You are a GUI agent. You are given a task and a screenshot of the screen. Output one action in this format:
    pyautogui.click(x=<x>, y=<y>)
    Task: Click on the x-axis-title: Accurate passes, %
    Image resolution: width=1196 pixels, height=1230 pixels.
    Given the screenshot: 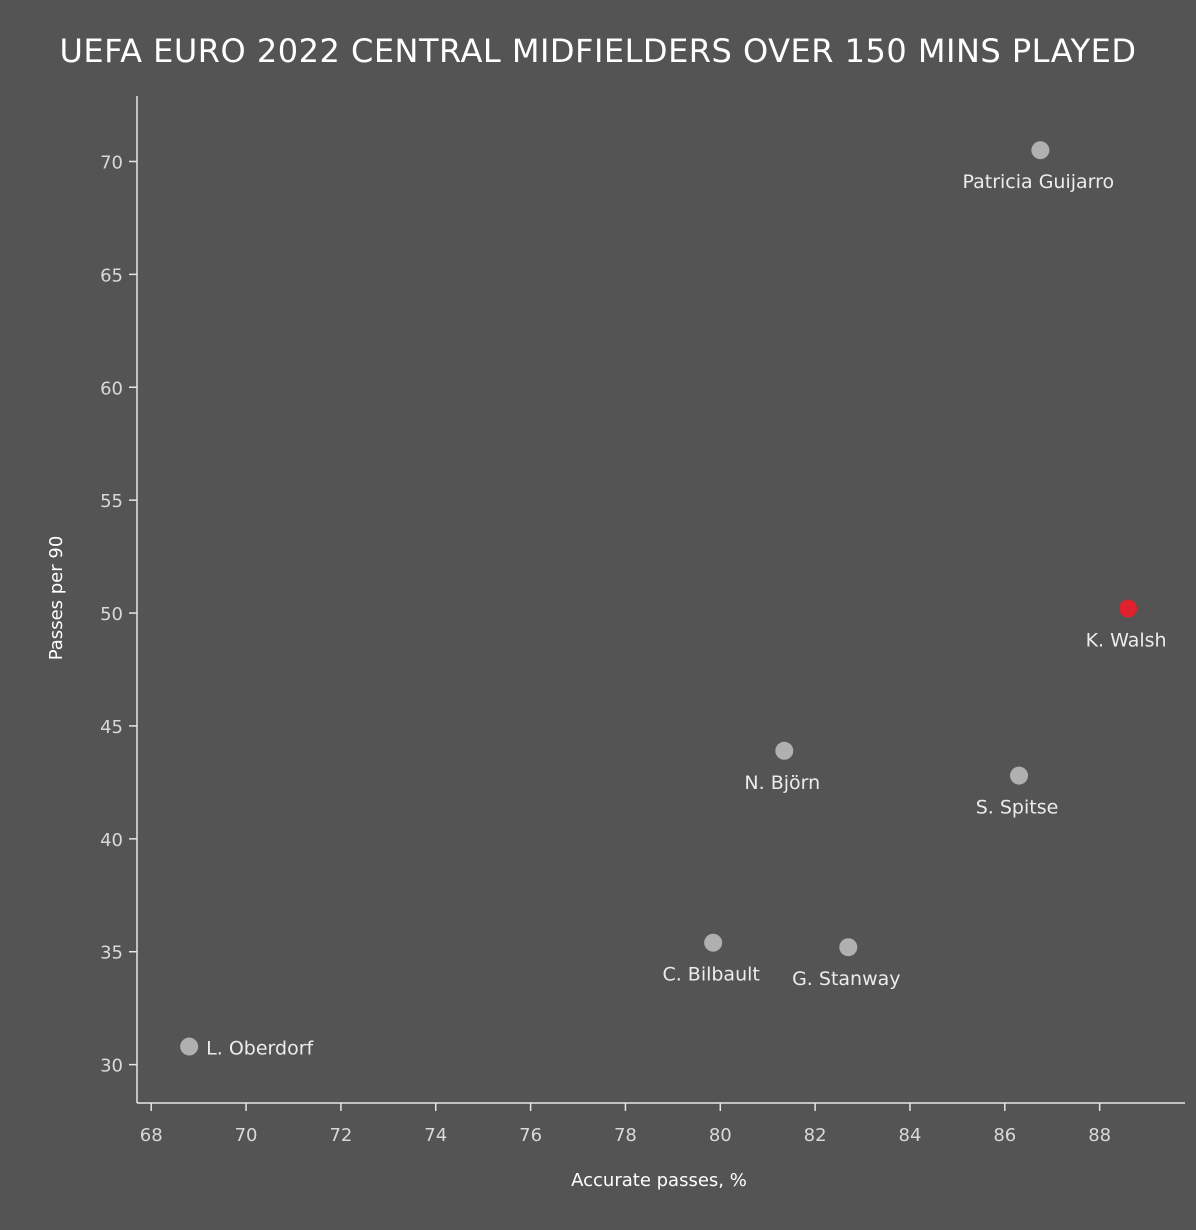 What is the action you would take?
    pyautogui.click(x=659, y=1180)
    